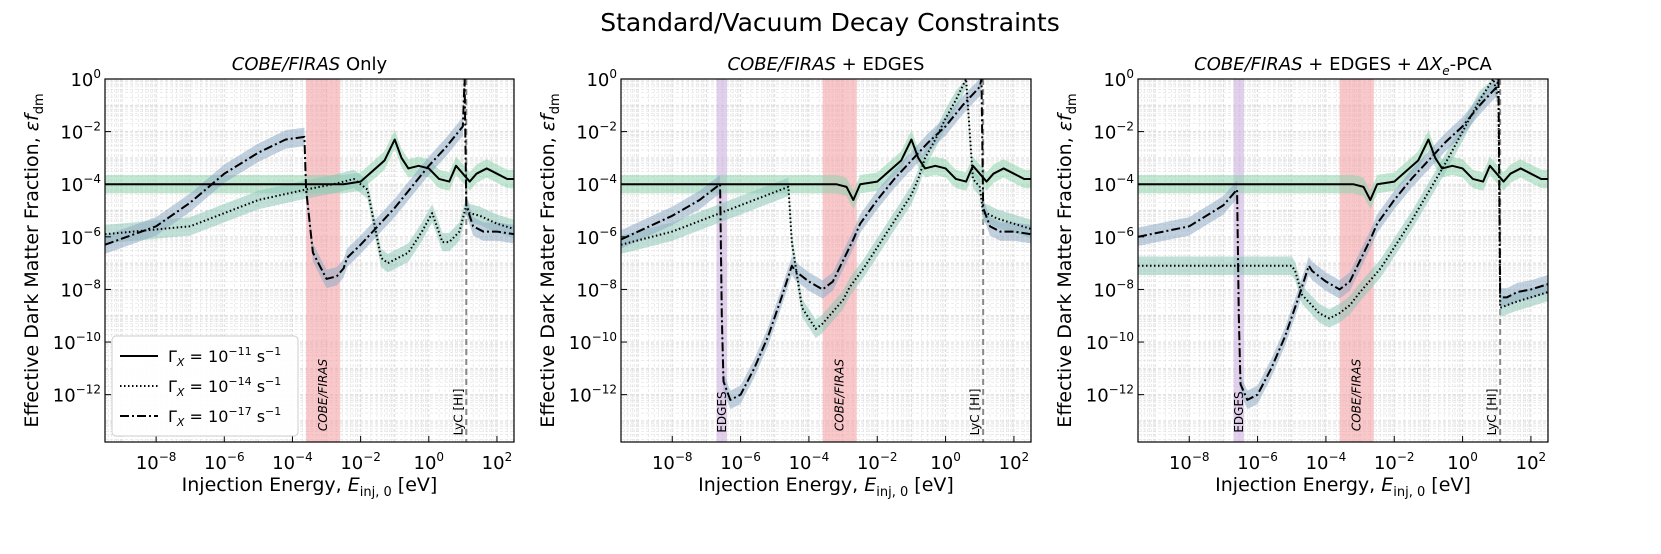  What do you see at coordinates (224, 357) in the screenshot?
I see `legend-label-solid: ΓX = 10−11 s−1` at bounding box center [224, 357].